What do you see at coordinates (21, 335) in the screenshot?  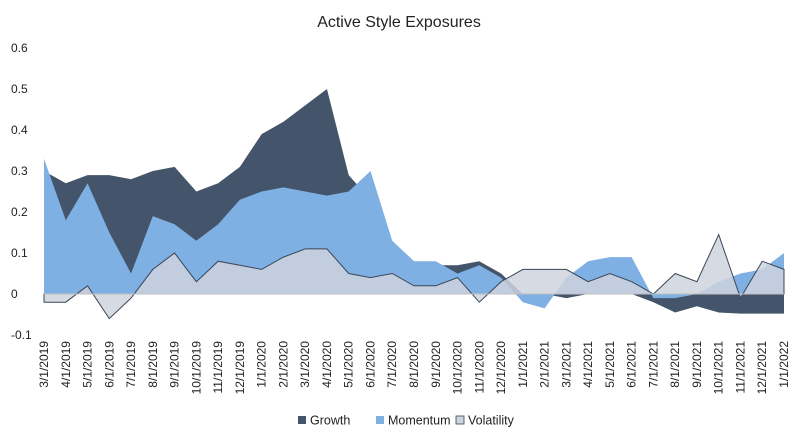 I see `y-tick-label: -0.1` at bounding box center [21, 335].